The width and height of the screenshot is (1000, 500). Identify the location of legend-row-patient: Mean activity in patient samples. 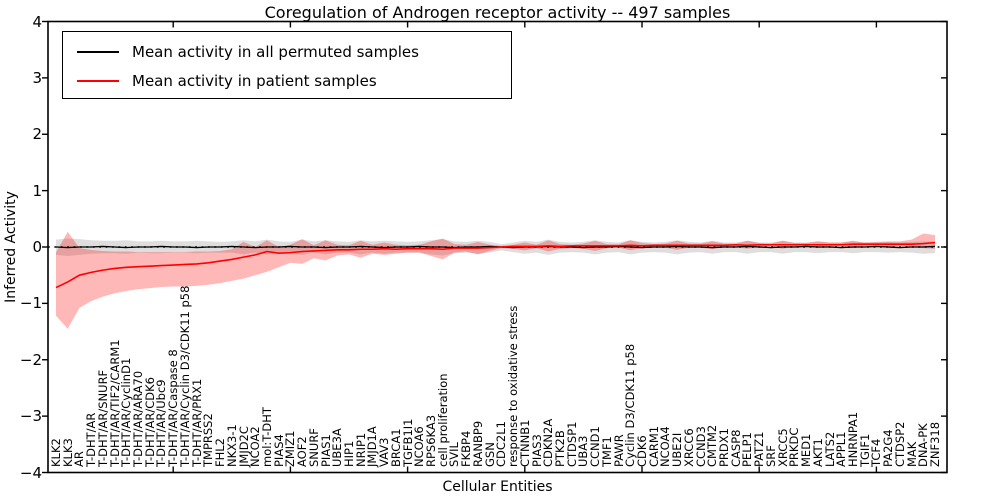
(287, 80).